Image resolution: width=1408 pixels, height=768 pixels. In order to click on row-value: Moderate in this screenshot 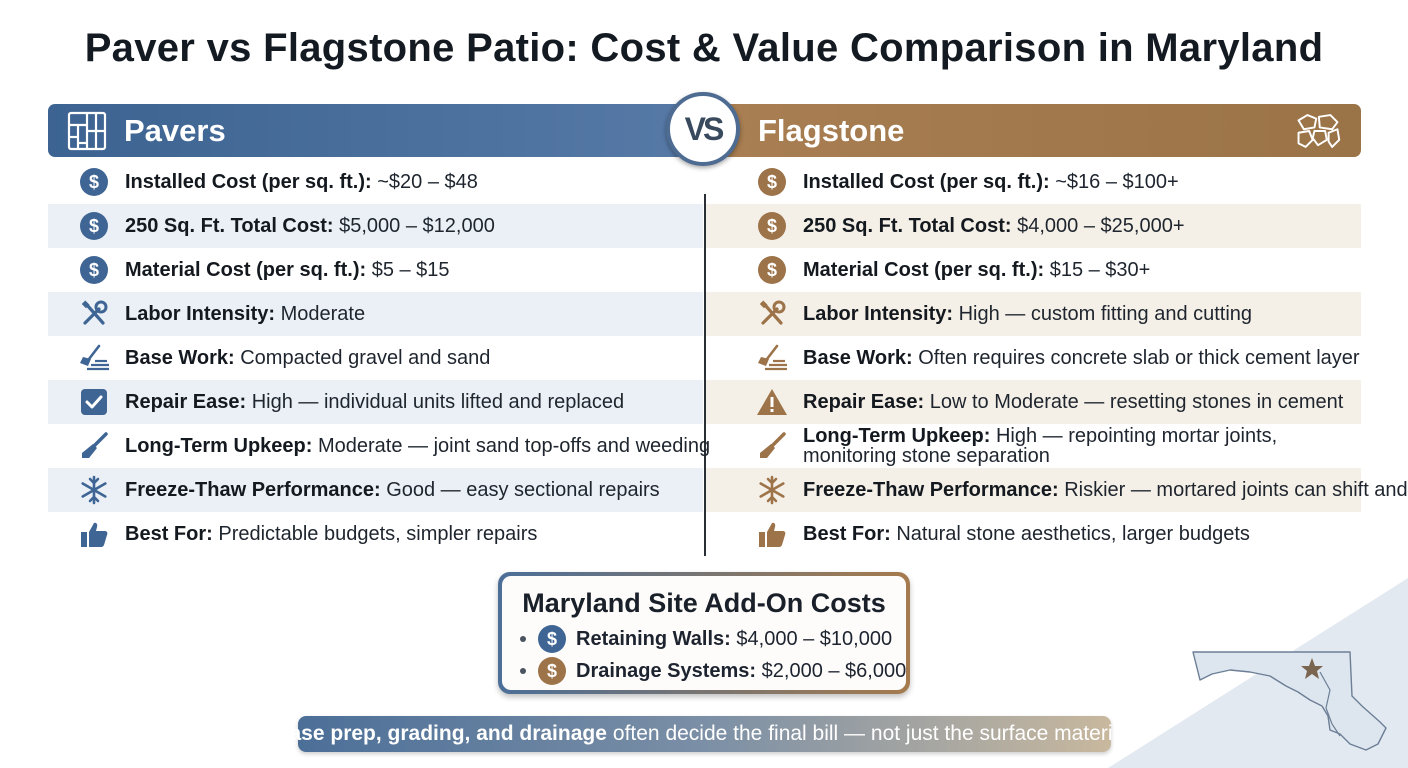, I will do `click(323, 314)`.